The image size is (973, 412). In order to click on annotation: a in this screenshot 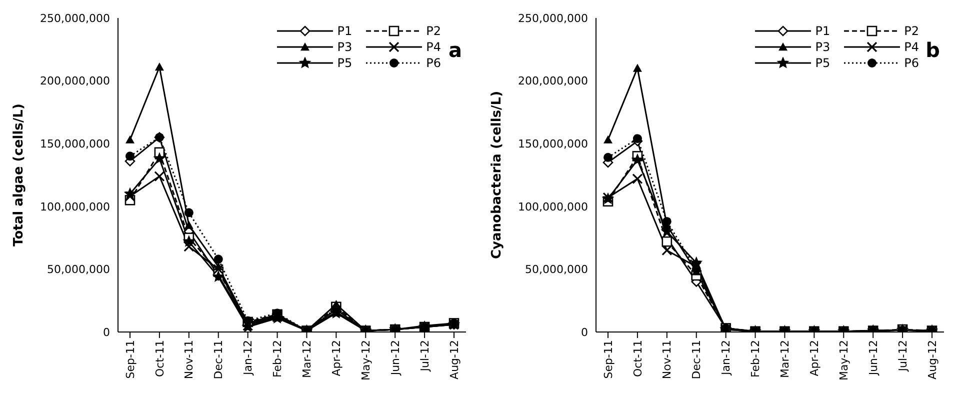, I will do `click(455, 50)`.